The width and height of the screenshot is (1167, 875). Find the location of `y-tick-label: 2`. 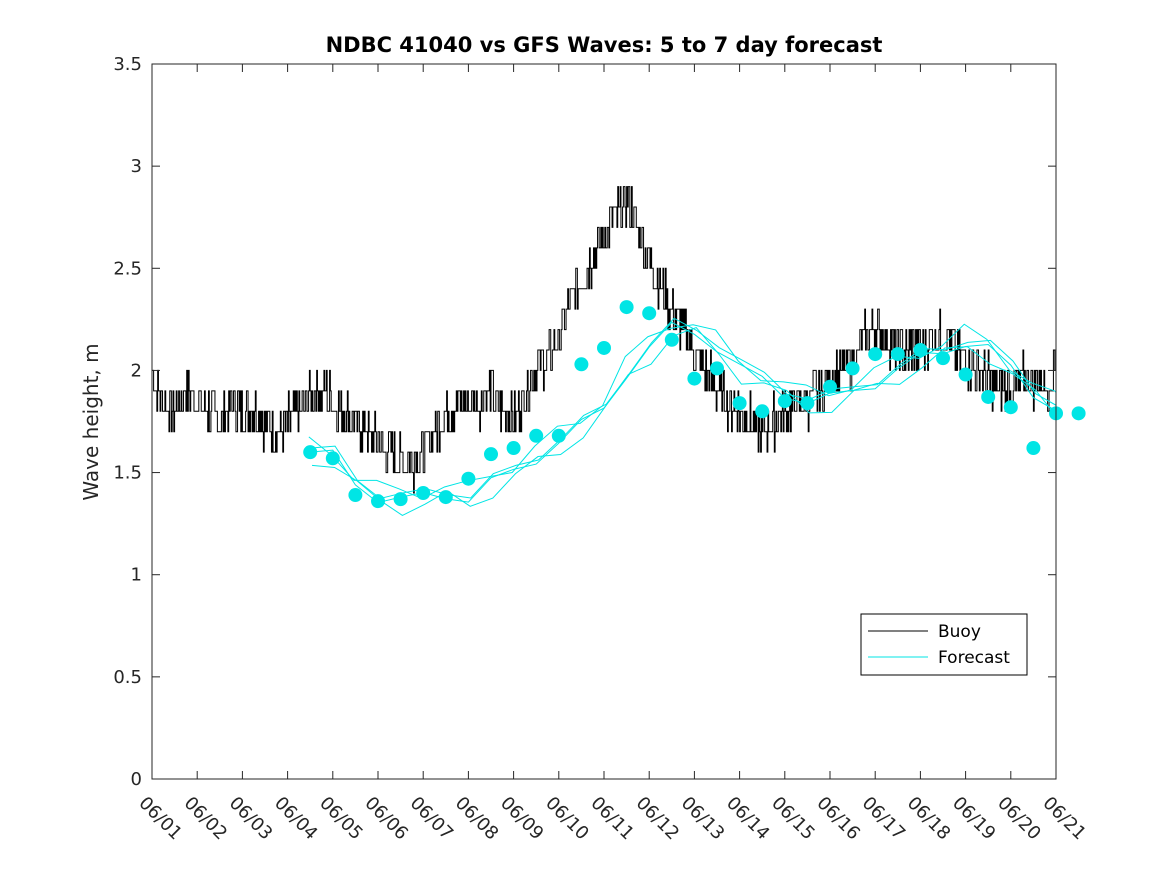

y-tick-label: 2 is located at coordinates (136, 370).